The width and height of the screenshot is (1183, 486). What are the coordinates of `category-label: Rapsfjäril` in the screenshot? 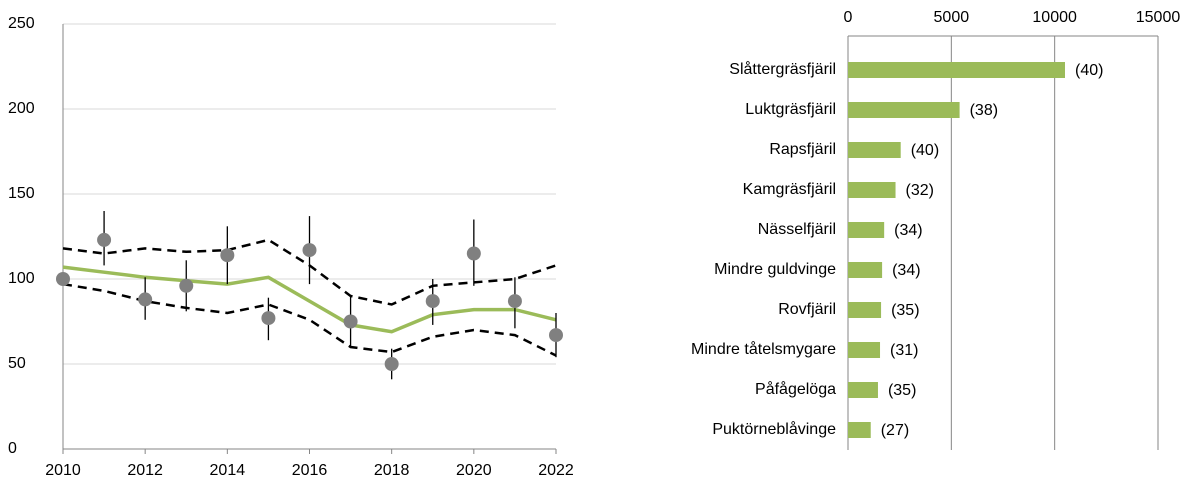 It's located at (802, 149).